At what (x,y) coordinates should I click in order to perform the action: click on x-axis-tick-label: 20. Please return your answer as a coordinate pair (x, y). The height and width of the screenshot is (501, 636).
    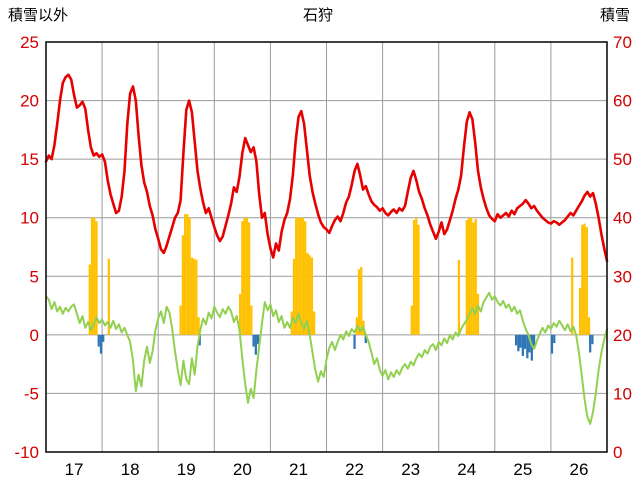
    Looking at the image, I should click on (242, 469).